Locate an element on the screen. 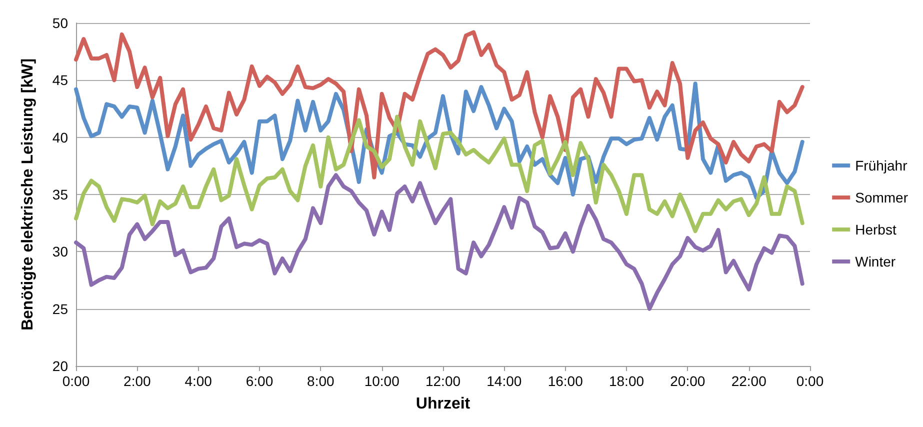 The height and width of the screenshot is (427, 923). y-tick-label: 45 is located at coordinates (60, 80).